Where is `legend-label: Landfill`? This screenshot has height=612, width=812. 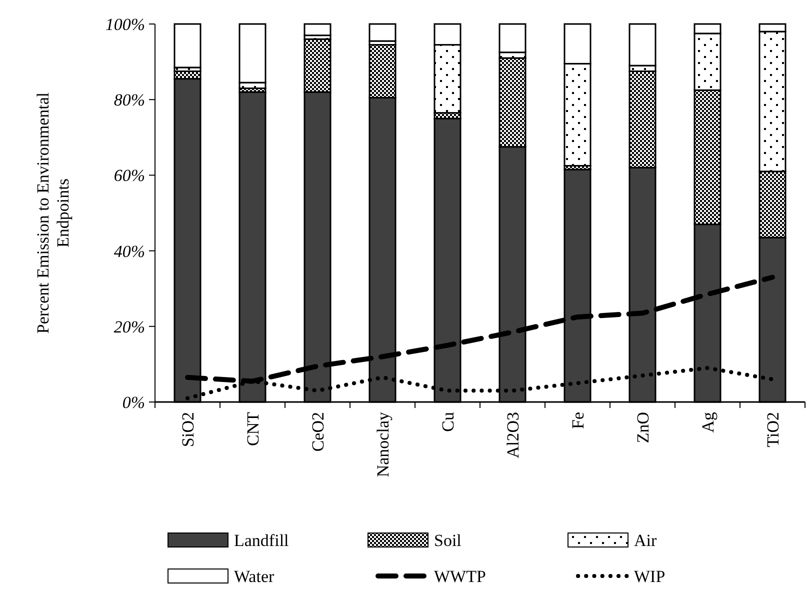
legend-label: Landfill is located at coordinates (262, 540).